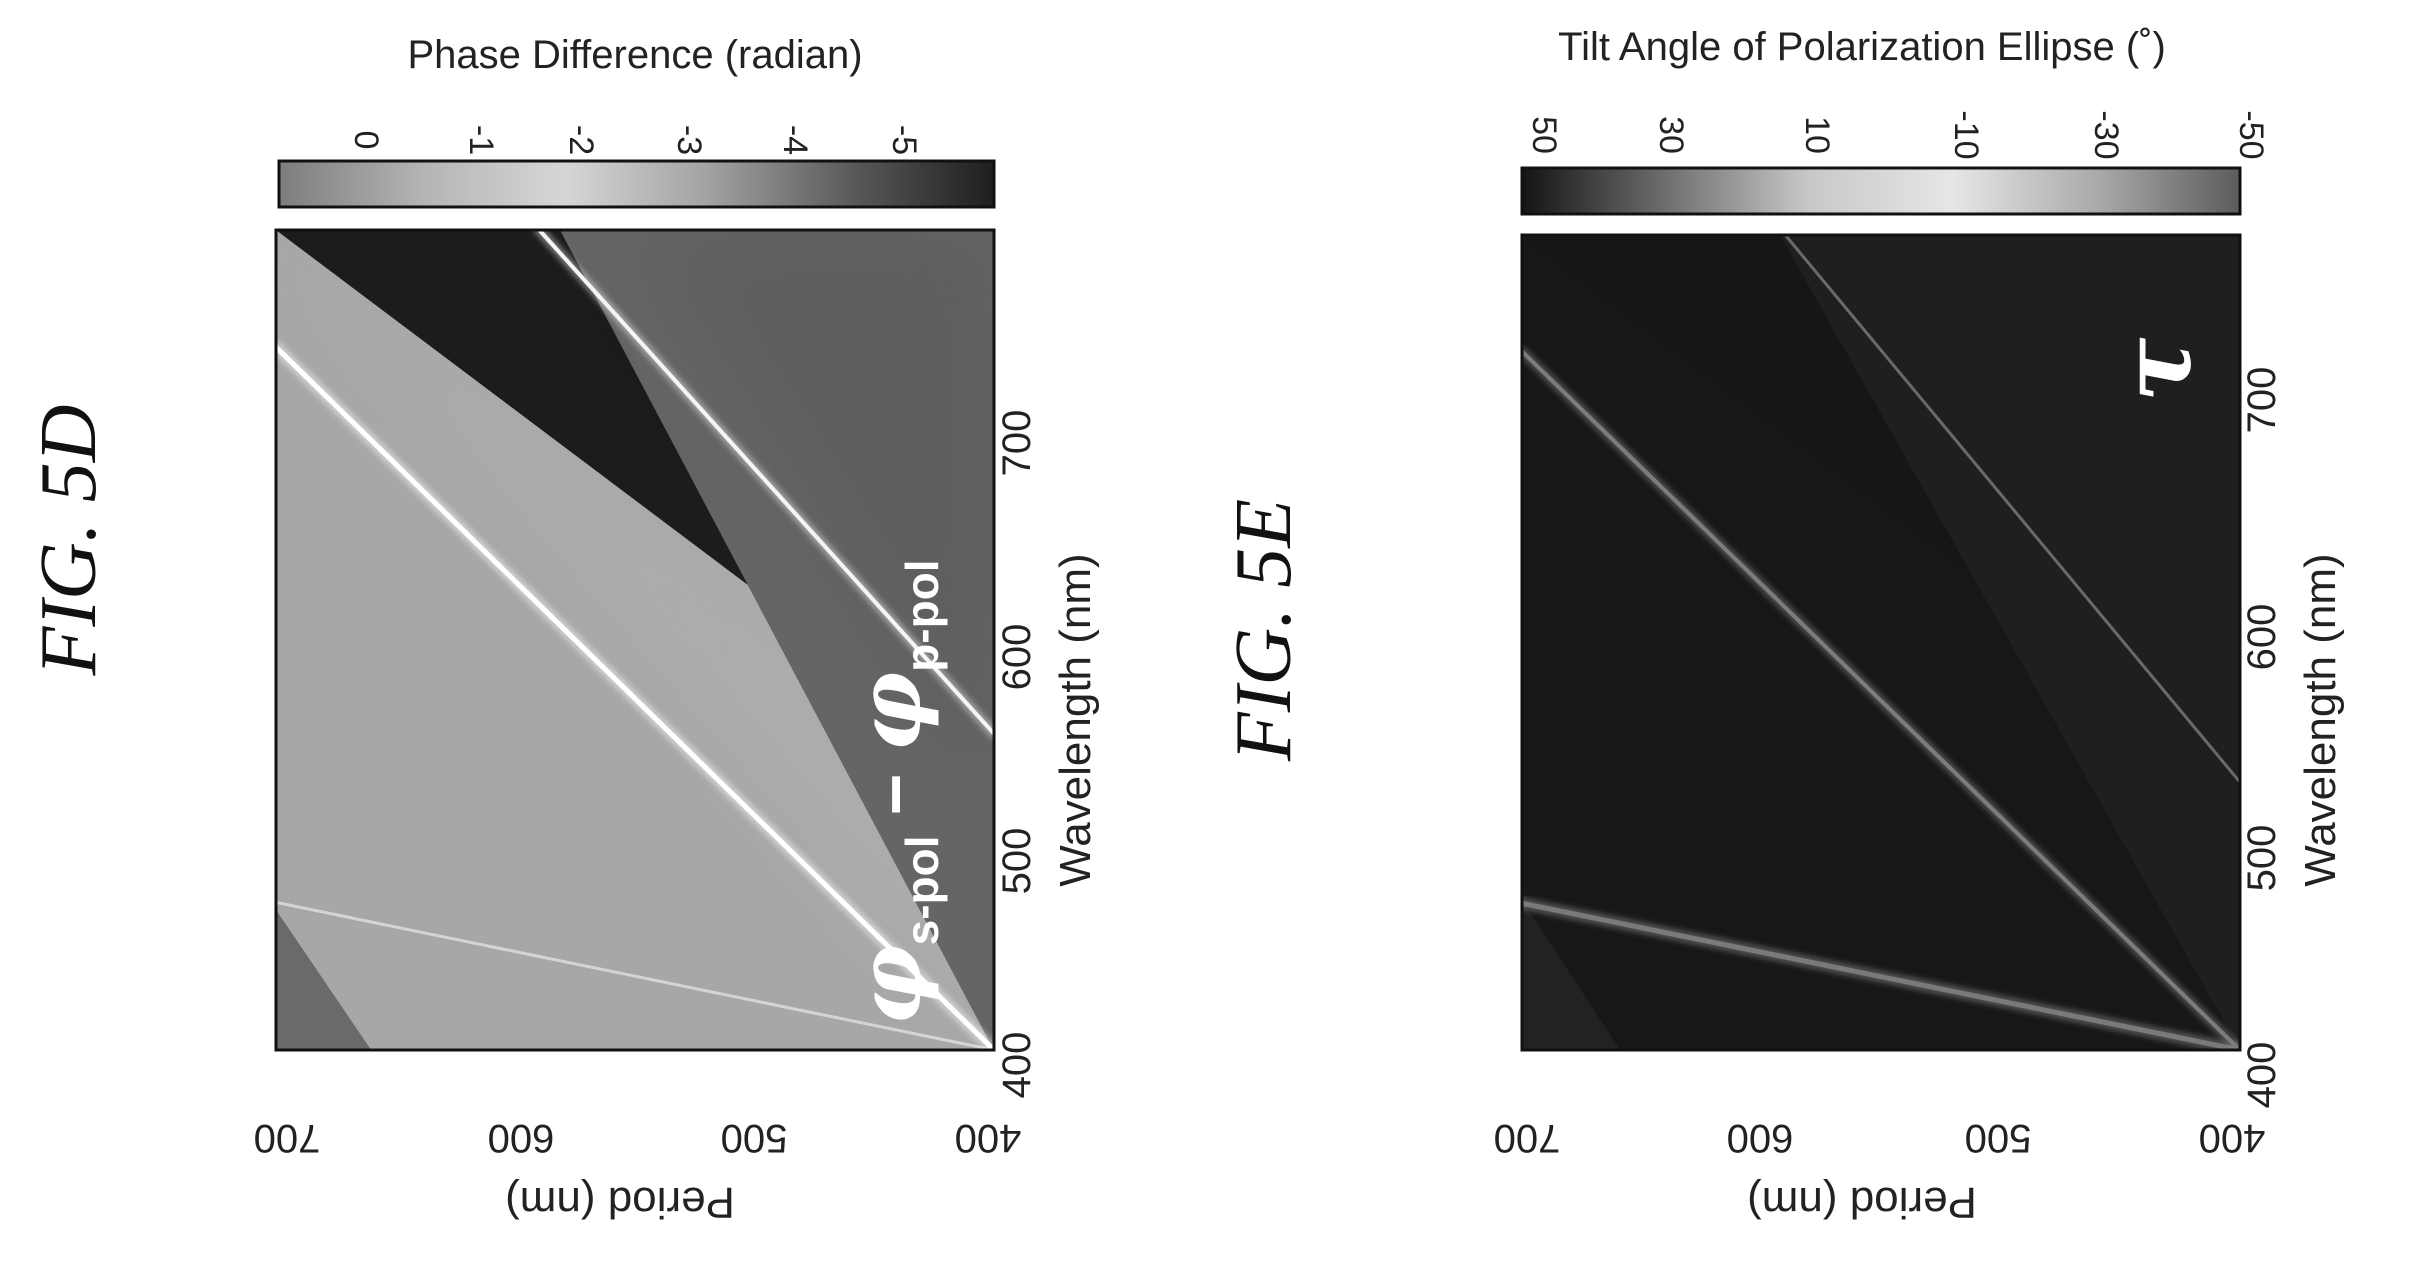 Image resolution: width=2418 pixels, height=1288 pixels. What do you see at coordinates (689, 140) in the screenshot?
I see `colorbar-5d-tick-3: -3` at bounding box center [689, 140].